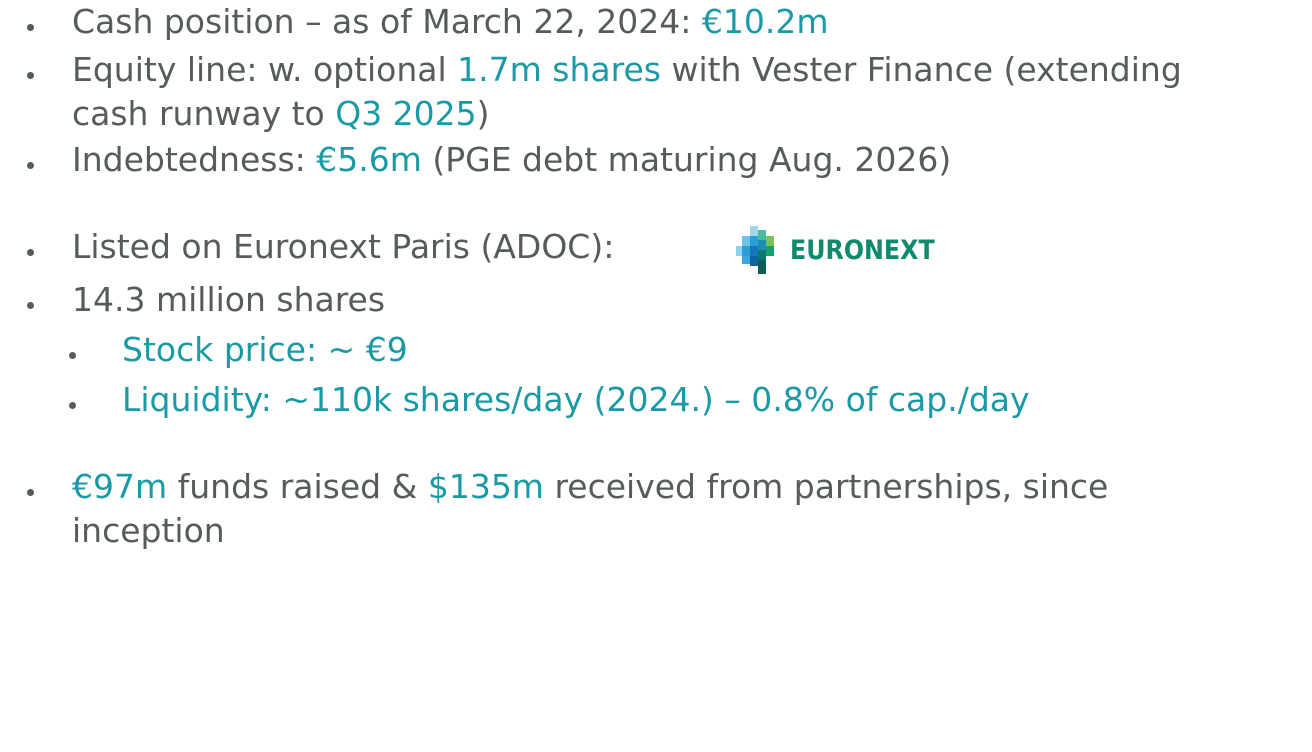 This screenshot has width=1312, height=752. I want to click on highlight-text: €97m, so click(120, 486).